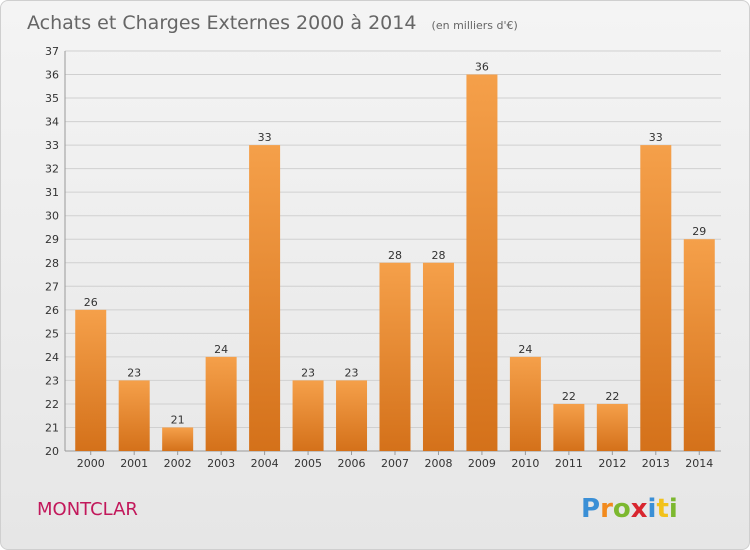  I want to click on y-tick-label: 27, so click(52, 286).